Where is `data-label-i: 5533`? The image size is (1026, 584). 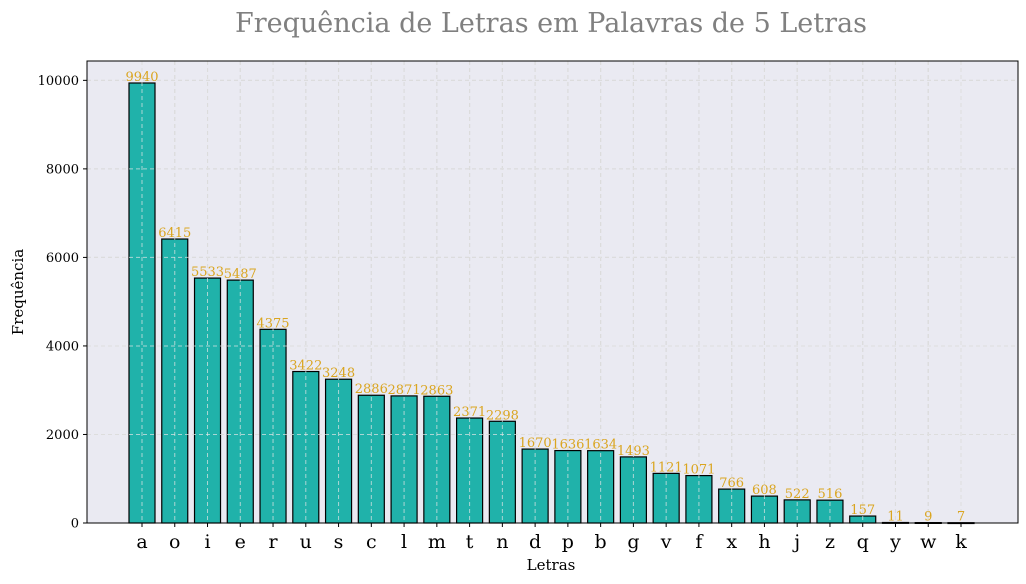 data-label-i: 5533 is located at coordinates (207, 272).